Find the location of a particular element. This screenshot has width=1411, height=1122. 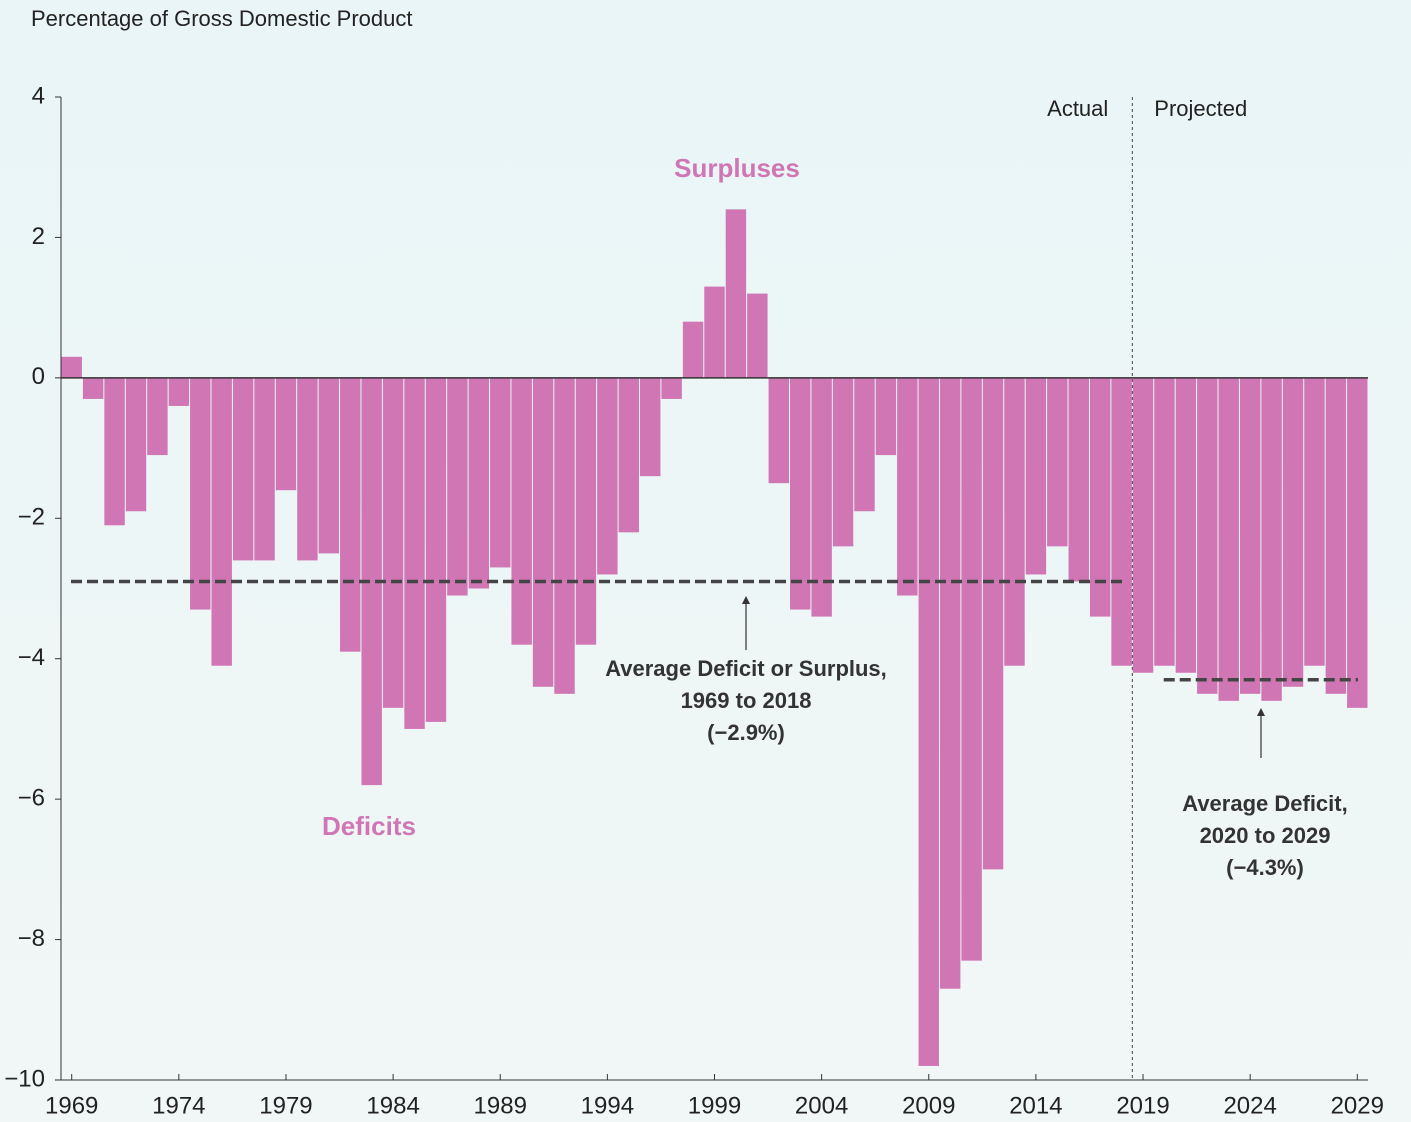

x-tick-label: 2024 is located at coordinates (1249, 1105).